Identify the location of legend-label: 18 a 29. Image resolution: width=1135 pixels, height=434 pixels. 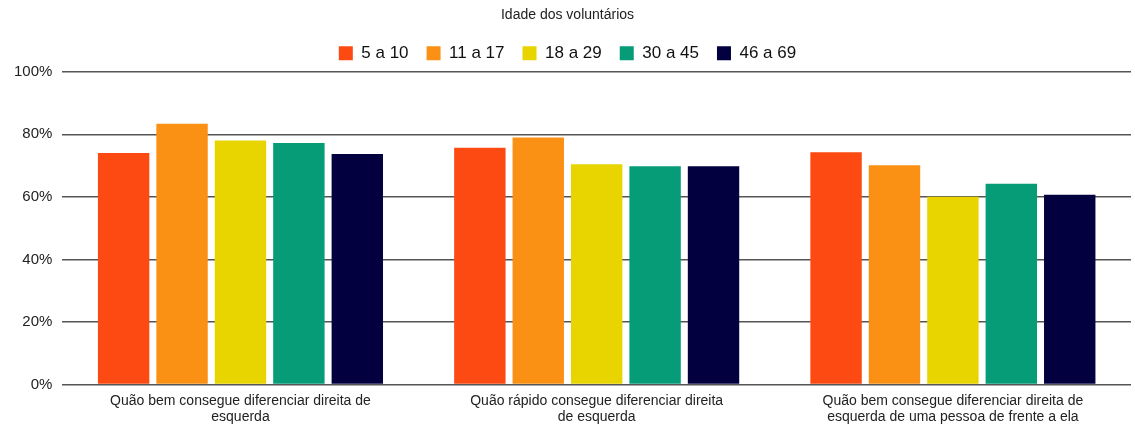
(573, 52).